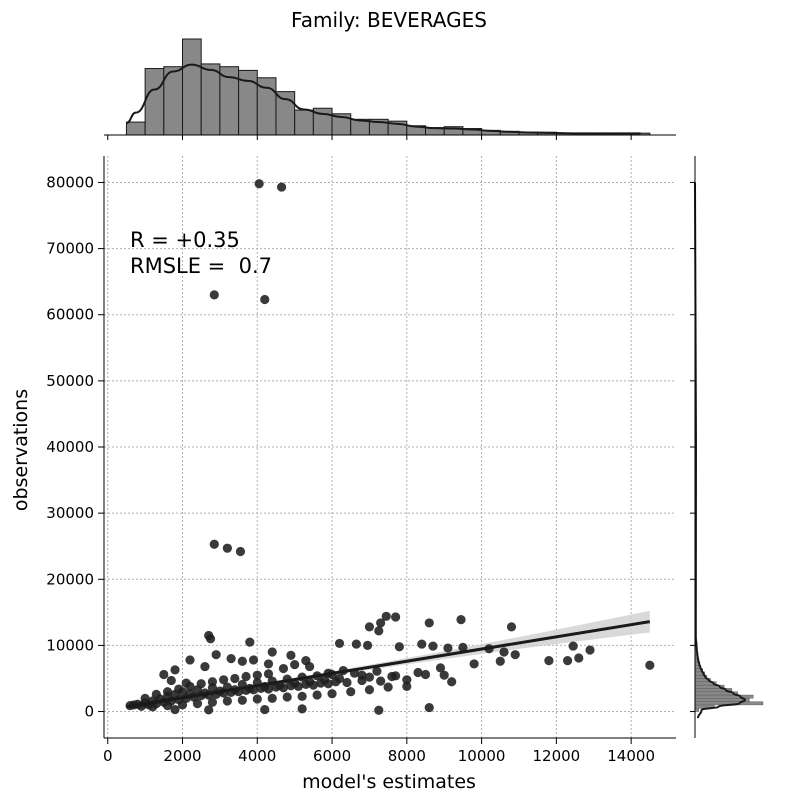 The image size is (804, 801). I want to click on y-tick-label: 80000, so click(70, 182).